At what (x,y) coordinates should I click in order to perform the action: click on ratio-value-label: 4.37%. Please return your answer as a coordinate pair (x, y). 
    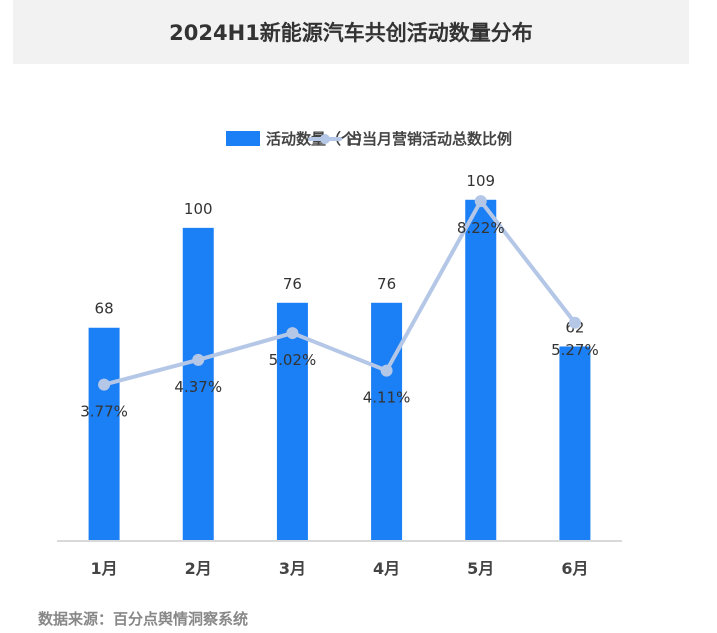
    Looking at the image, I should click on (198, 387).